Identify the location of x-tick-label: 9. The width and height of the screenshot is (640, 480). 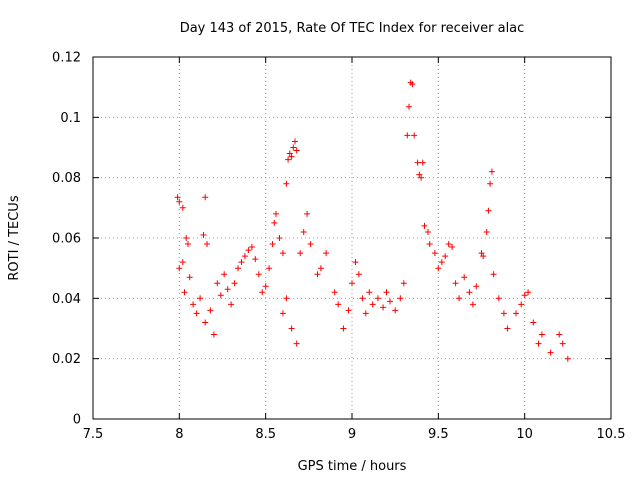
(352, 434).